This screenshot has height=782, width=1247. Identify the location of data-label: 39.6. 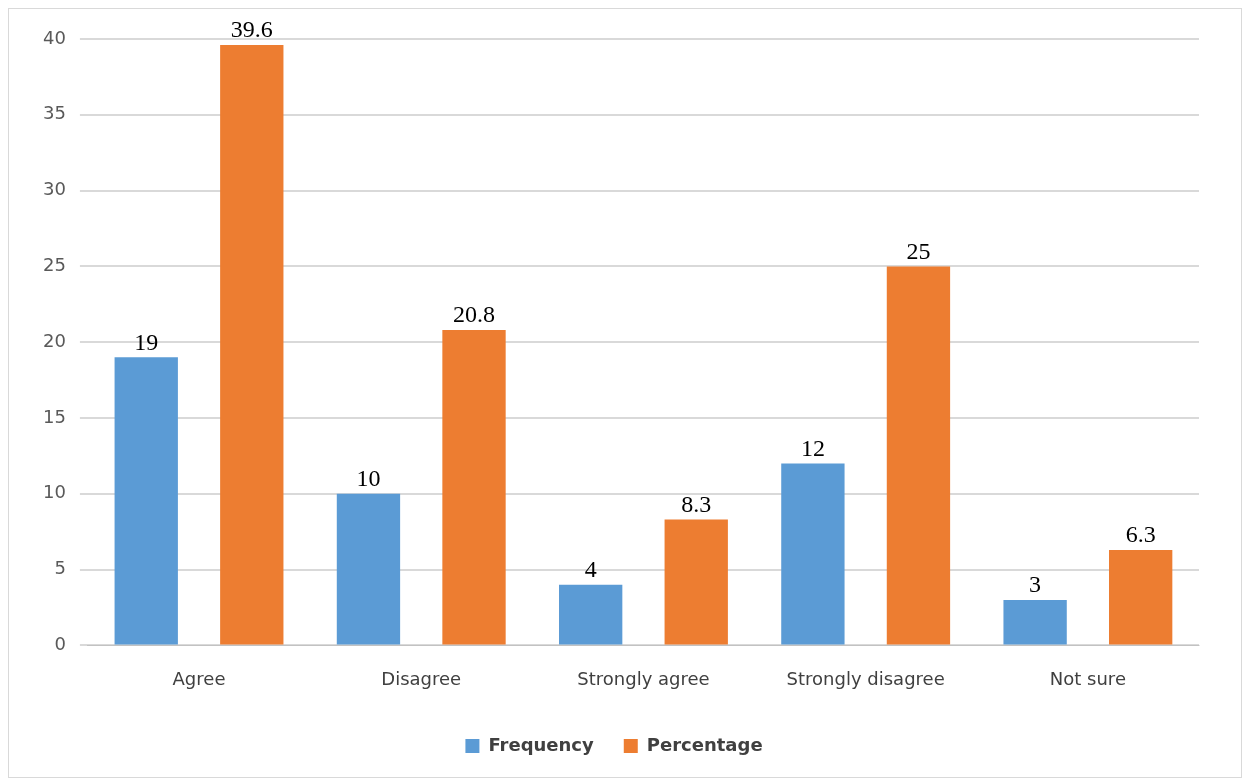
(251, 29).